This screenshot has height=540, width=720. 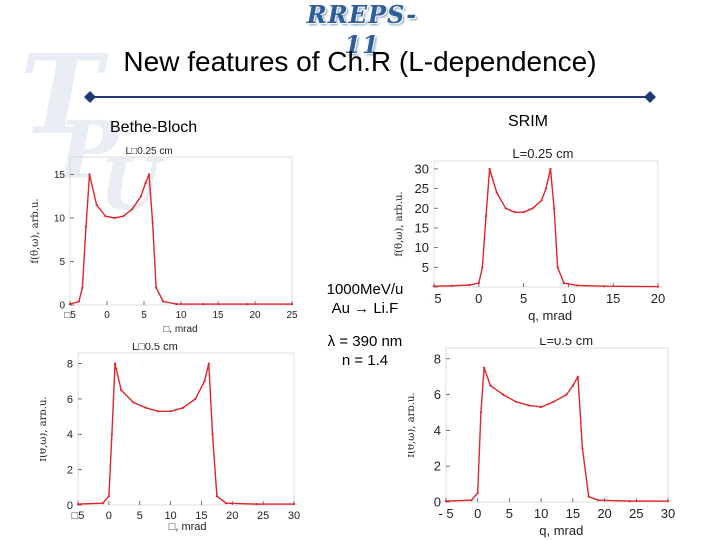 I want to click on target-text: Au → Li.F, so click(x=365, y=308).